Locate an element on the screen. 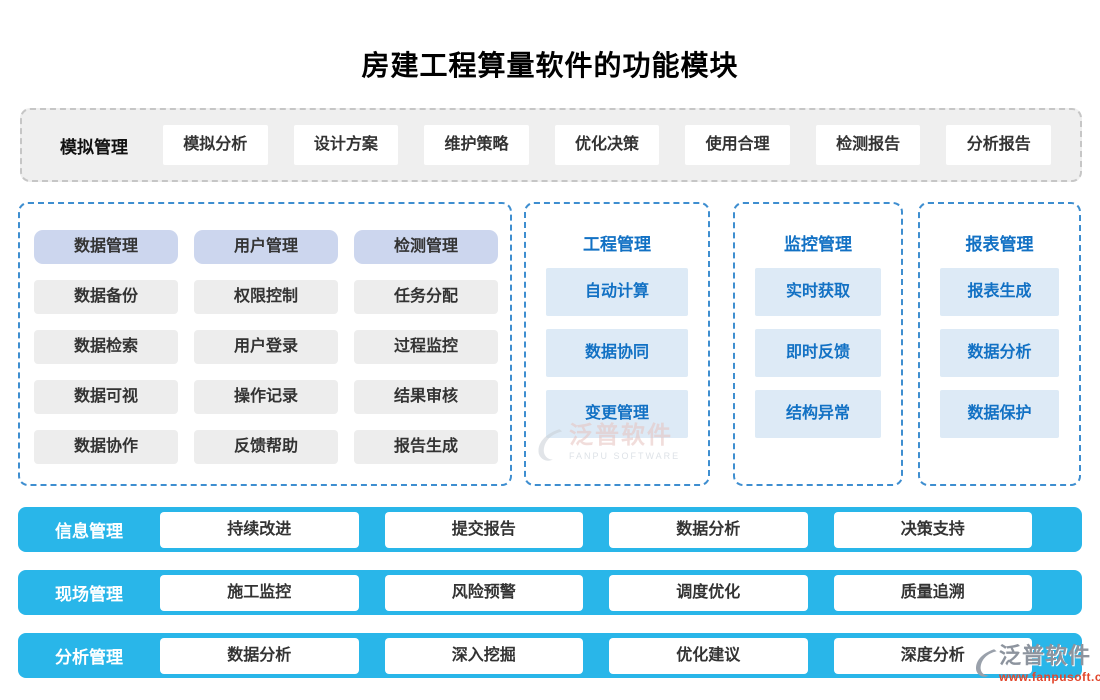 The height and width of the screenshot is (700, 1100). node-analysis-data-analysis: 数据分析 is located at coordinates (259, 655).